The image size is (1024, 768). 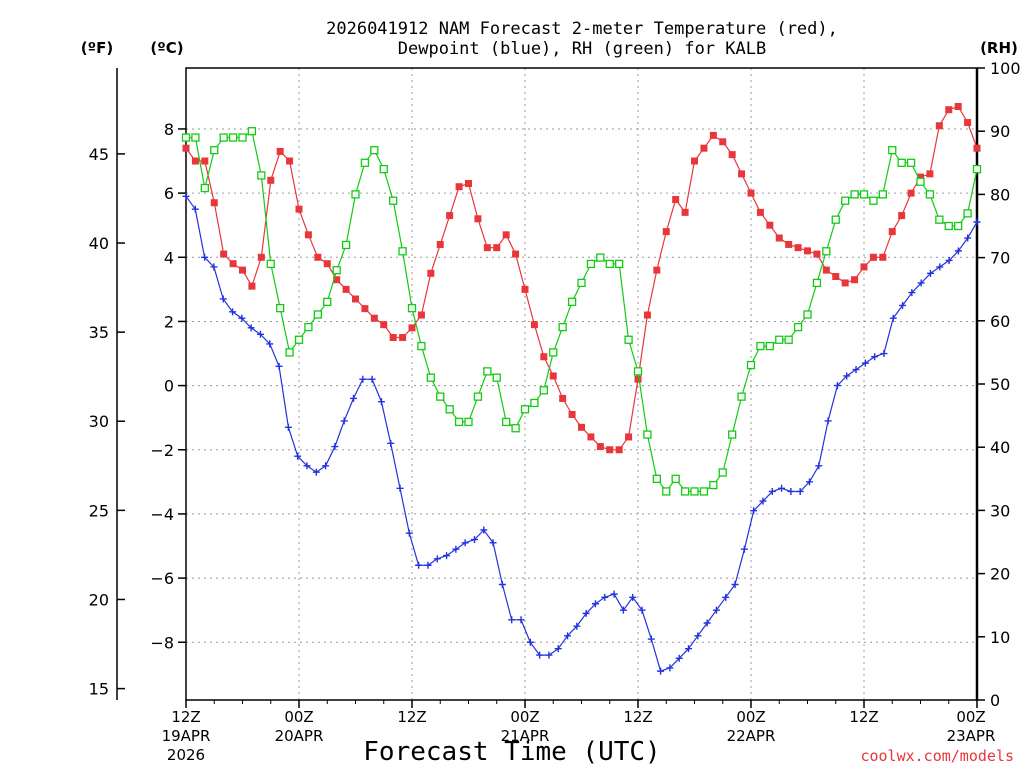 I want to click on x-tick-label-date: 23APR, so click(x=971, y=736).